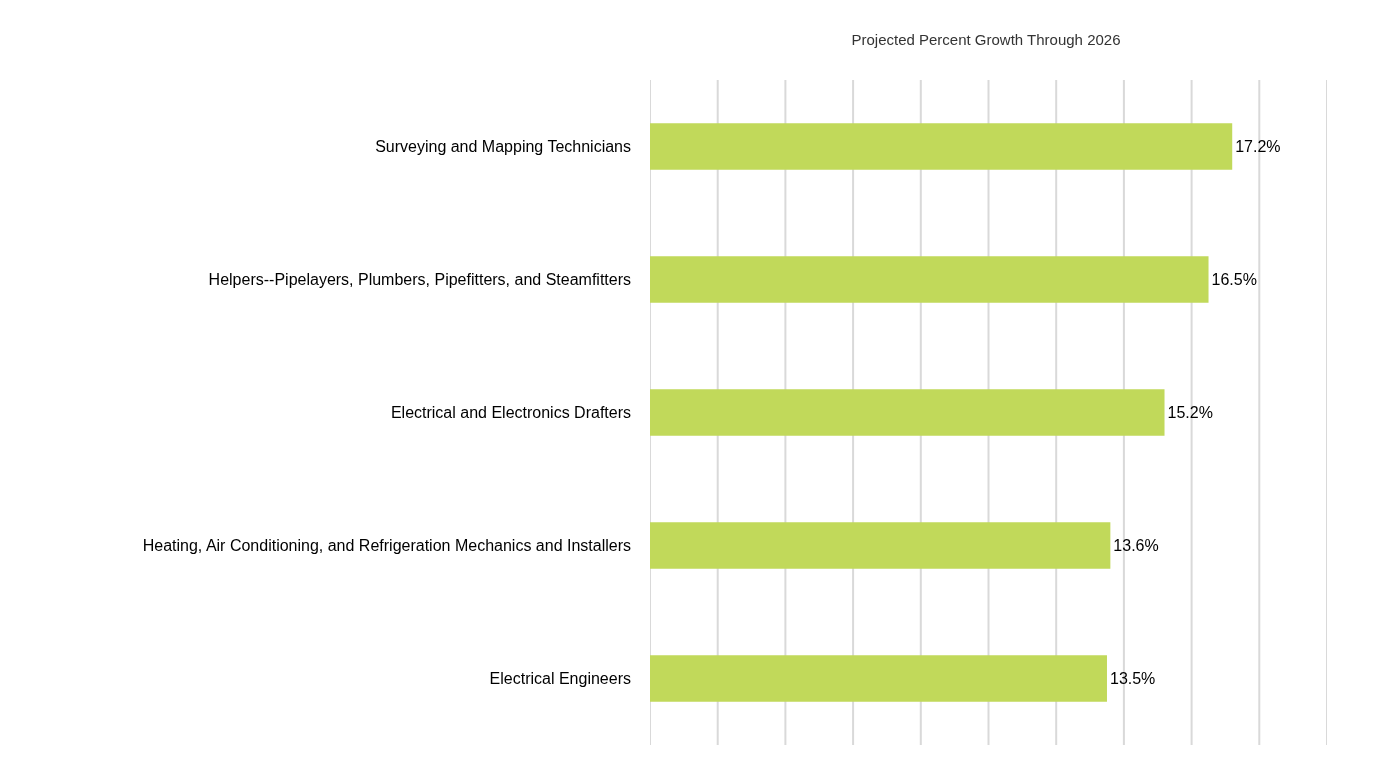  What do you see at coordinates (510, 413) in the screenshot?
I see `y-tick-label: Electrical and Electronics Drafters` at bounding box center [510, 413].